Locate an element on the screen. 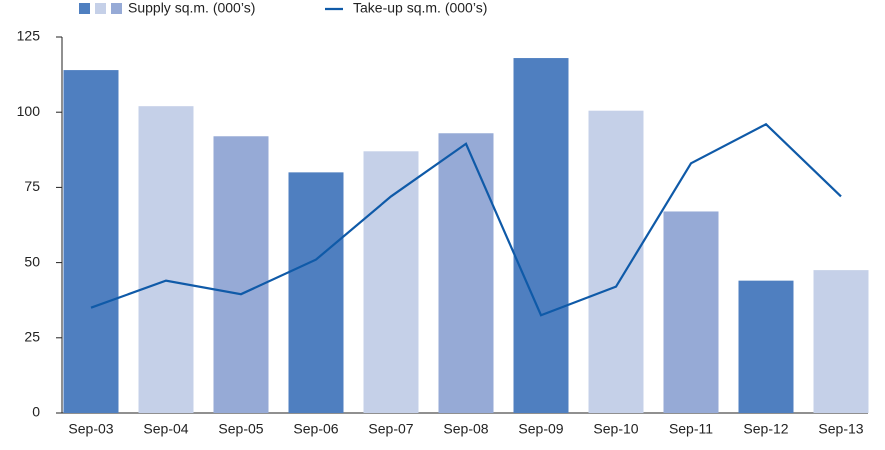  x-tick-label: Sep-11 is located at coordinates (691, 429).